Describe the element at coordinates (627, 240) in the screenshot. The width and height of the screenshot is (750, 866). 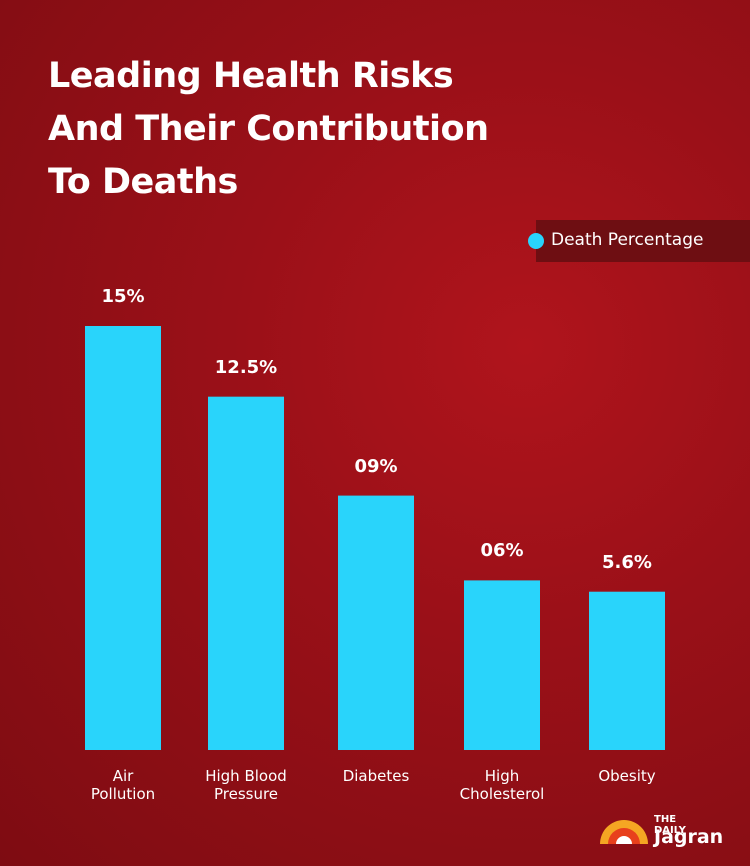
I see `legend-label: Death Percentage` at that location.